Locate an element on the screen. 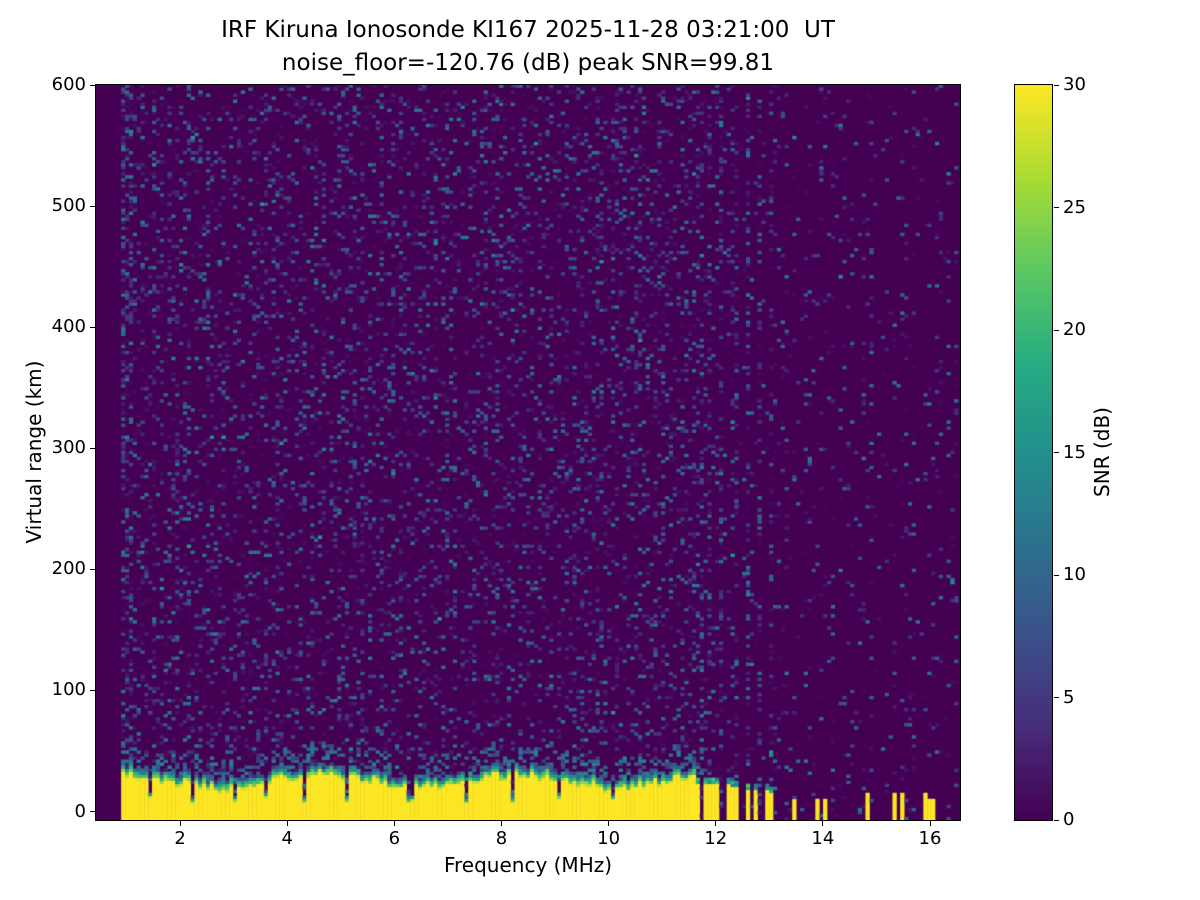 This screenshot has height=900, width=1200. x-tick-label: 2 is located at coordinates (180, 838).